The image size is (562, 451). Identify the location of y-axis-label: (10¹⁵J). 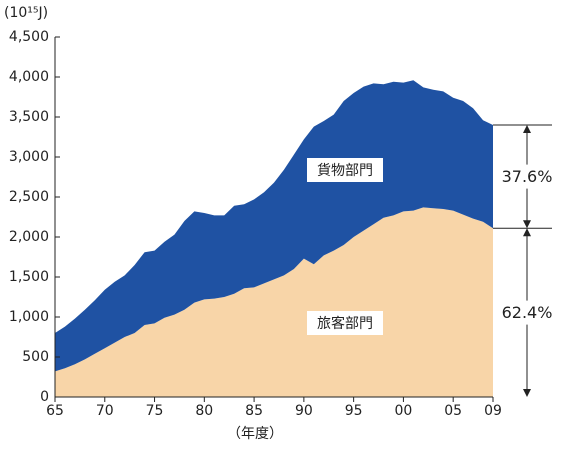
(26, 13).